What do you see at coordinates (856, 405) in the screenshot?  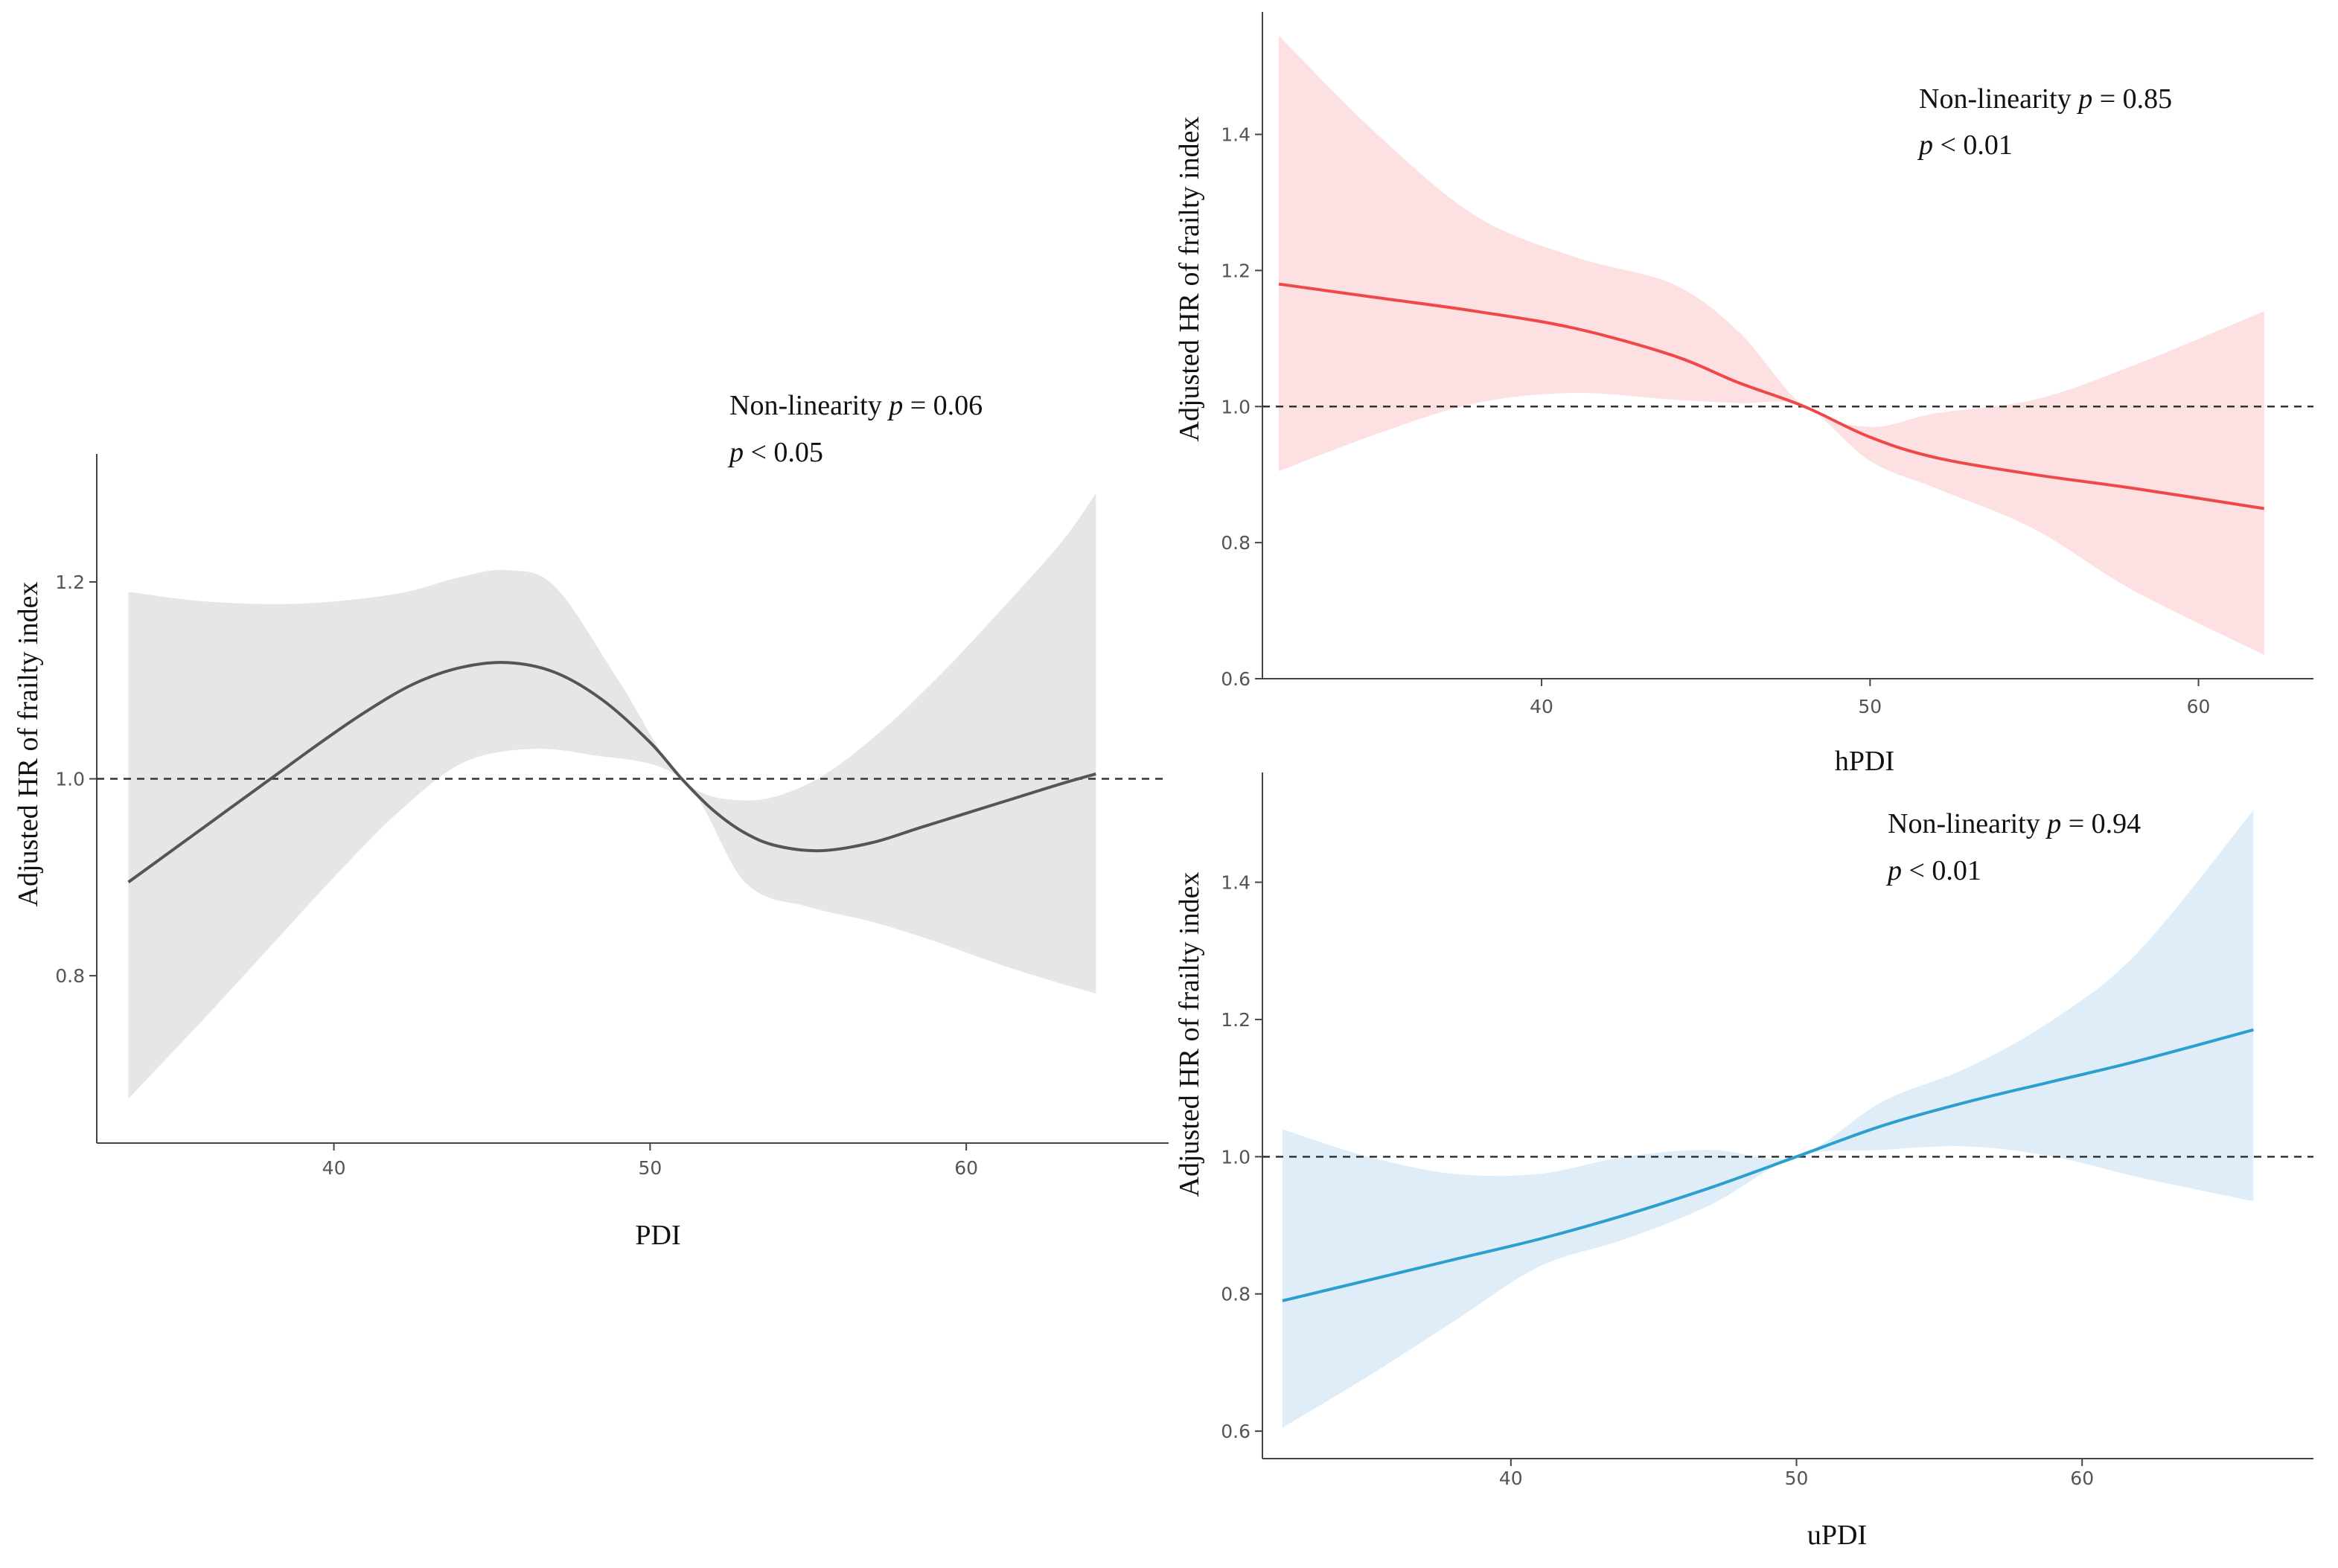 I see `nonlinearity-annotation: Non-linearity p = 0.06` at bounding box center [856, 405].